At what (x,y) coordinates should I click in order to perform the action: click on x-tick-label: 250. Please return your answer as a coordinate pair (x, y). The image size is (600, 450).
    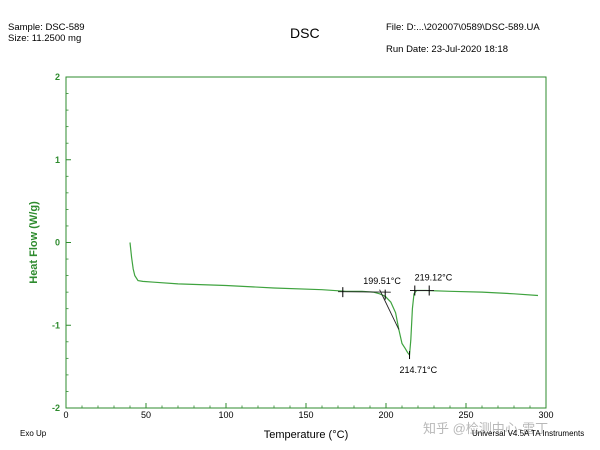
    Looking at the image, I should click on (465, 415).